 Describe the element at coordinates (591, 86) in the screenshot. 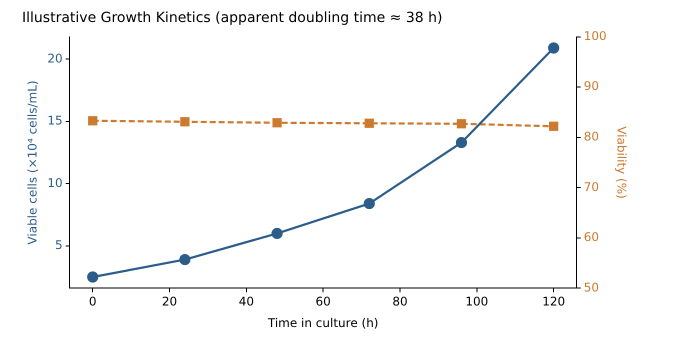

I see `y2-tick-label: 90` at that location.